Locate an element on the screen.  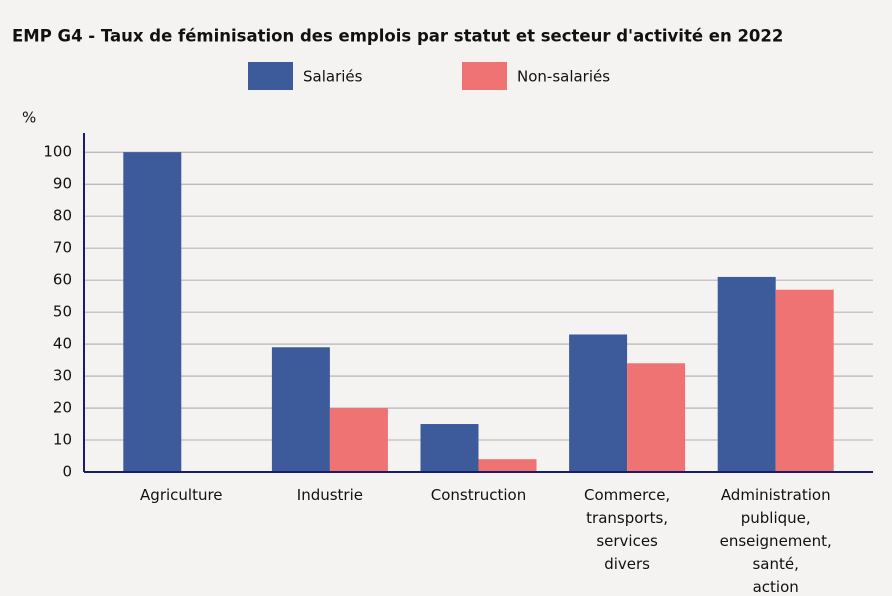
x-tick-label: Industrie is located at coordinates (330, 495).